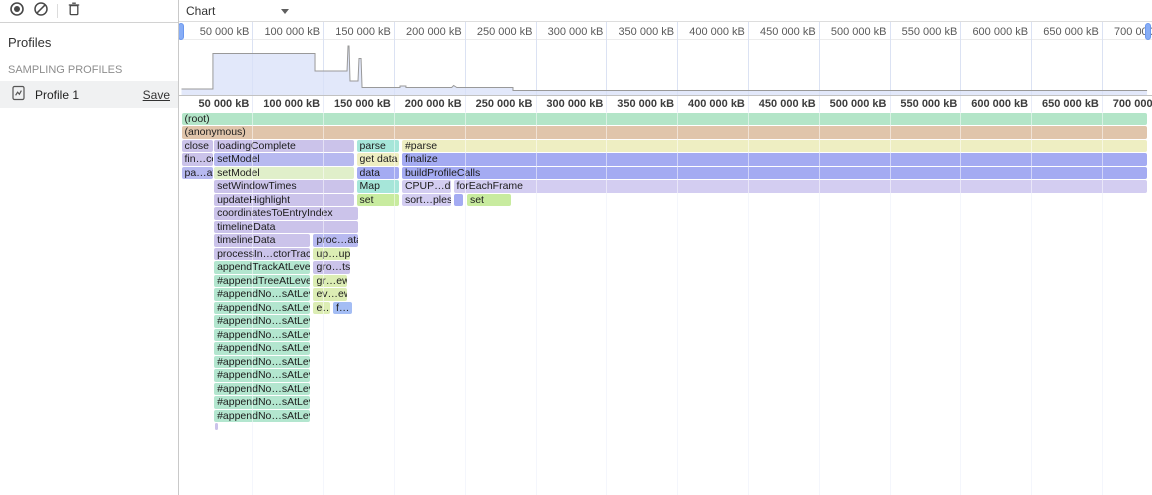 This screenshot has height=495, width=1152. What do you see at coordinates (434, 32) in the screenshot?
I see `ruler-tick-label: 200 000 kB` at bounding box center [434, 32].